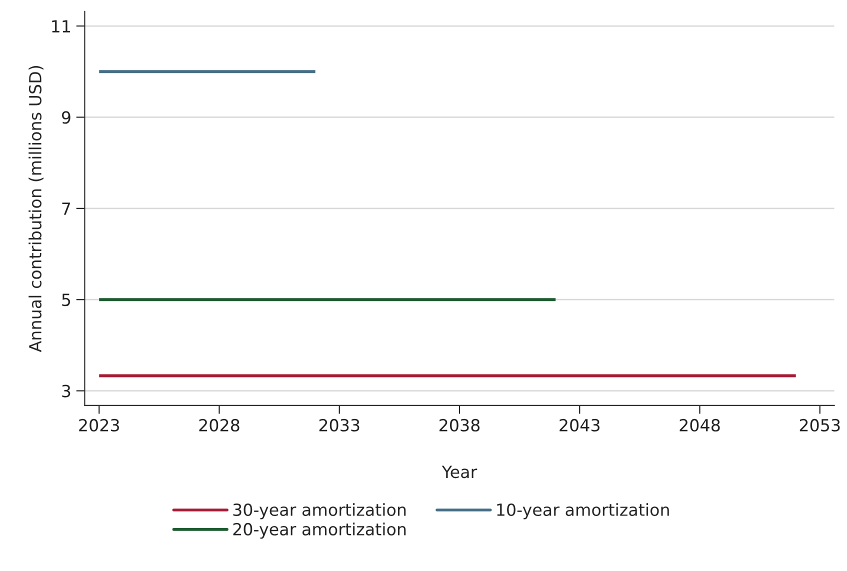 This screenshot has width=847, height=571. I want to click on x-tick-label: 2028, so click(219, 425).